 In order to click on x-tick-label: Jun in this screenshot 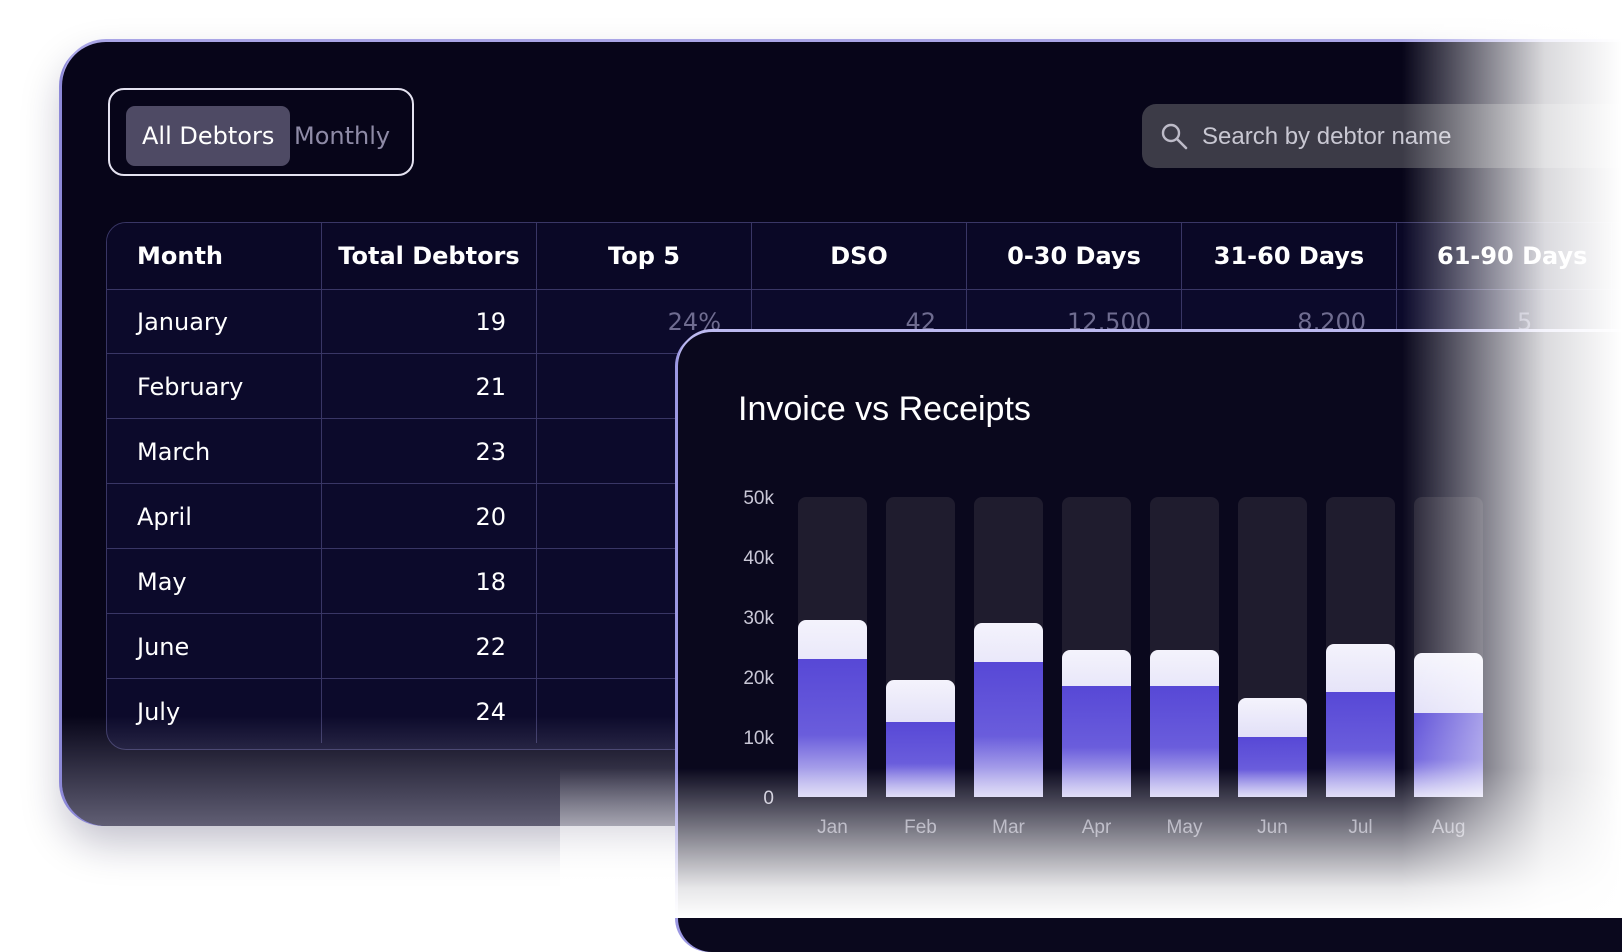, I will do `click(1272, 827)`.